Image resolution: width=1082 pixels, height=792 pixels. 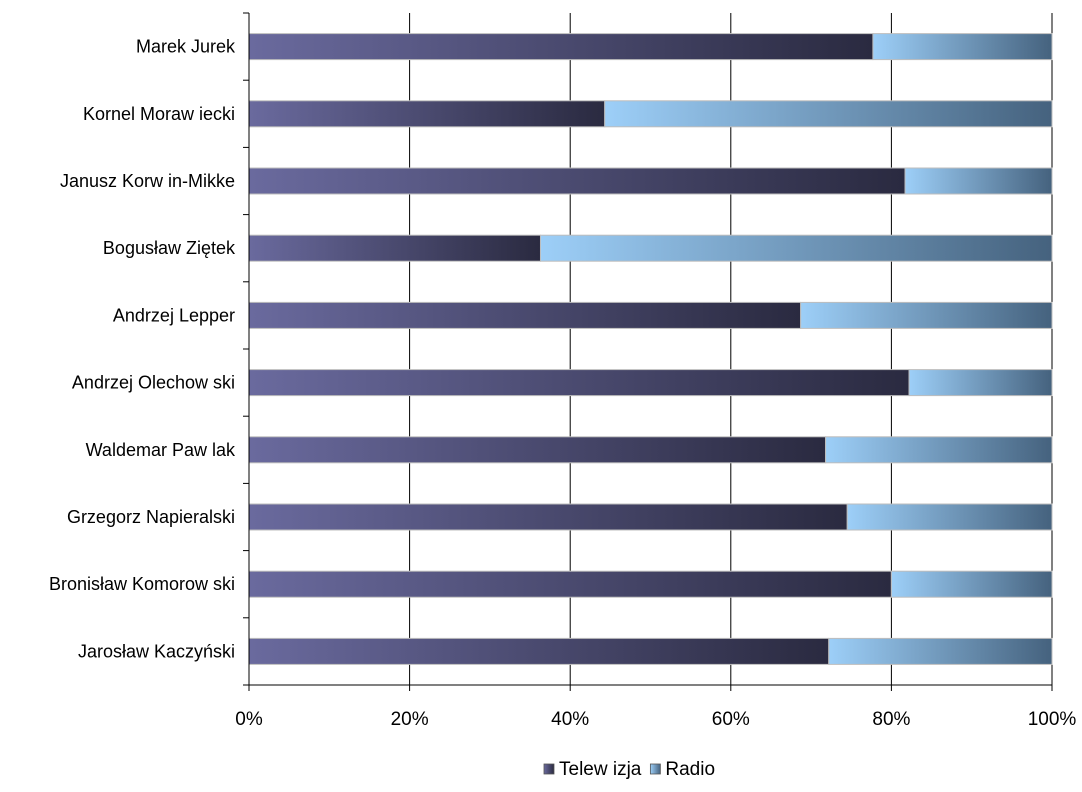 What do you see at coordinates (156, 651) in the screenshot?
I see `category-label: Jarosław Kaczyński` at bounding box center [156, 651].